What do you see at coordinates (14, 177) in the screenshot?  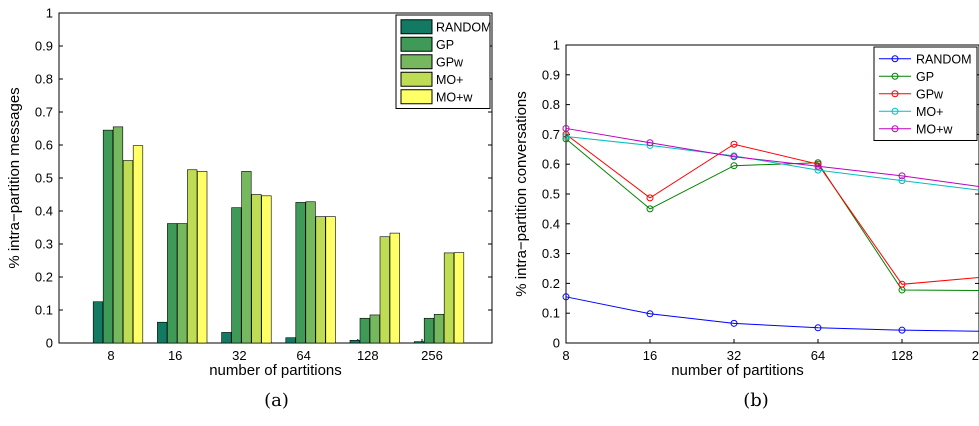 I see `y-axis-title: % intra−partition messages` at bounding box center [14, 177].